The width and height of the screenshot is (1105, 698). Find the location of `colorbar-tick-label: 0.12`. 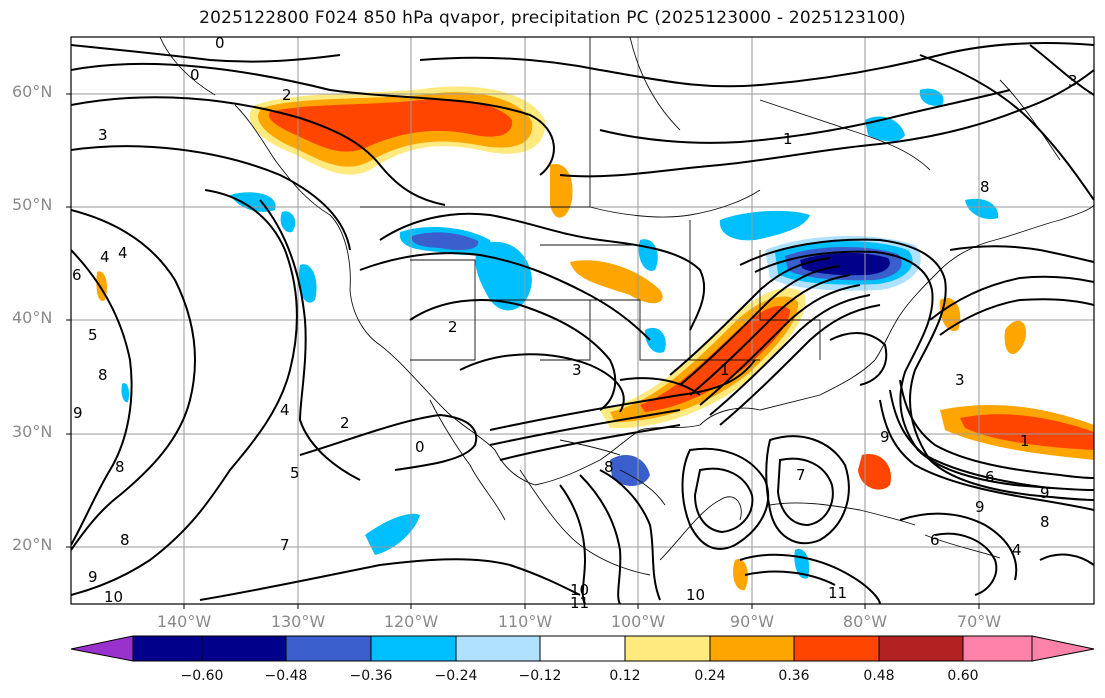

colorbar-tick-label: 0.12 is located at coordinates (625, 676).